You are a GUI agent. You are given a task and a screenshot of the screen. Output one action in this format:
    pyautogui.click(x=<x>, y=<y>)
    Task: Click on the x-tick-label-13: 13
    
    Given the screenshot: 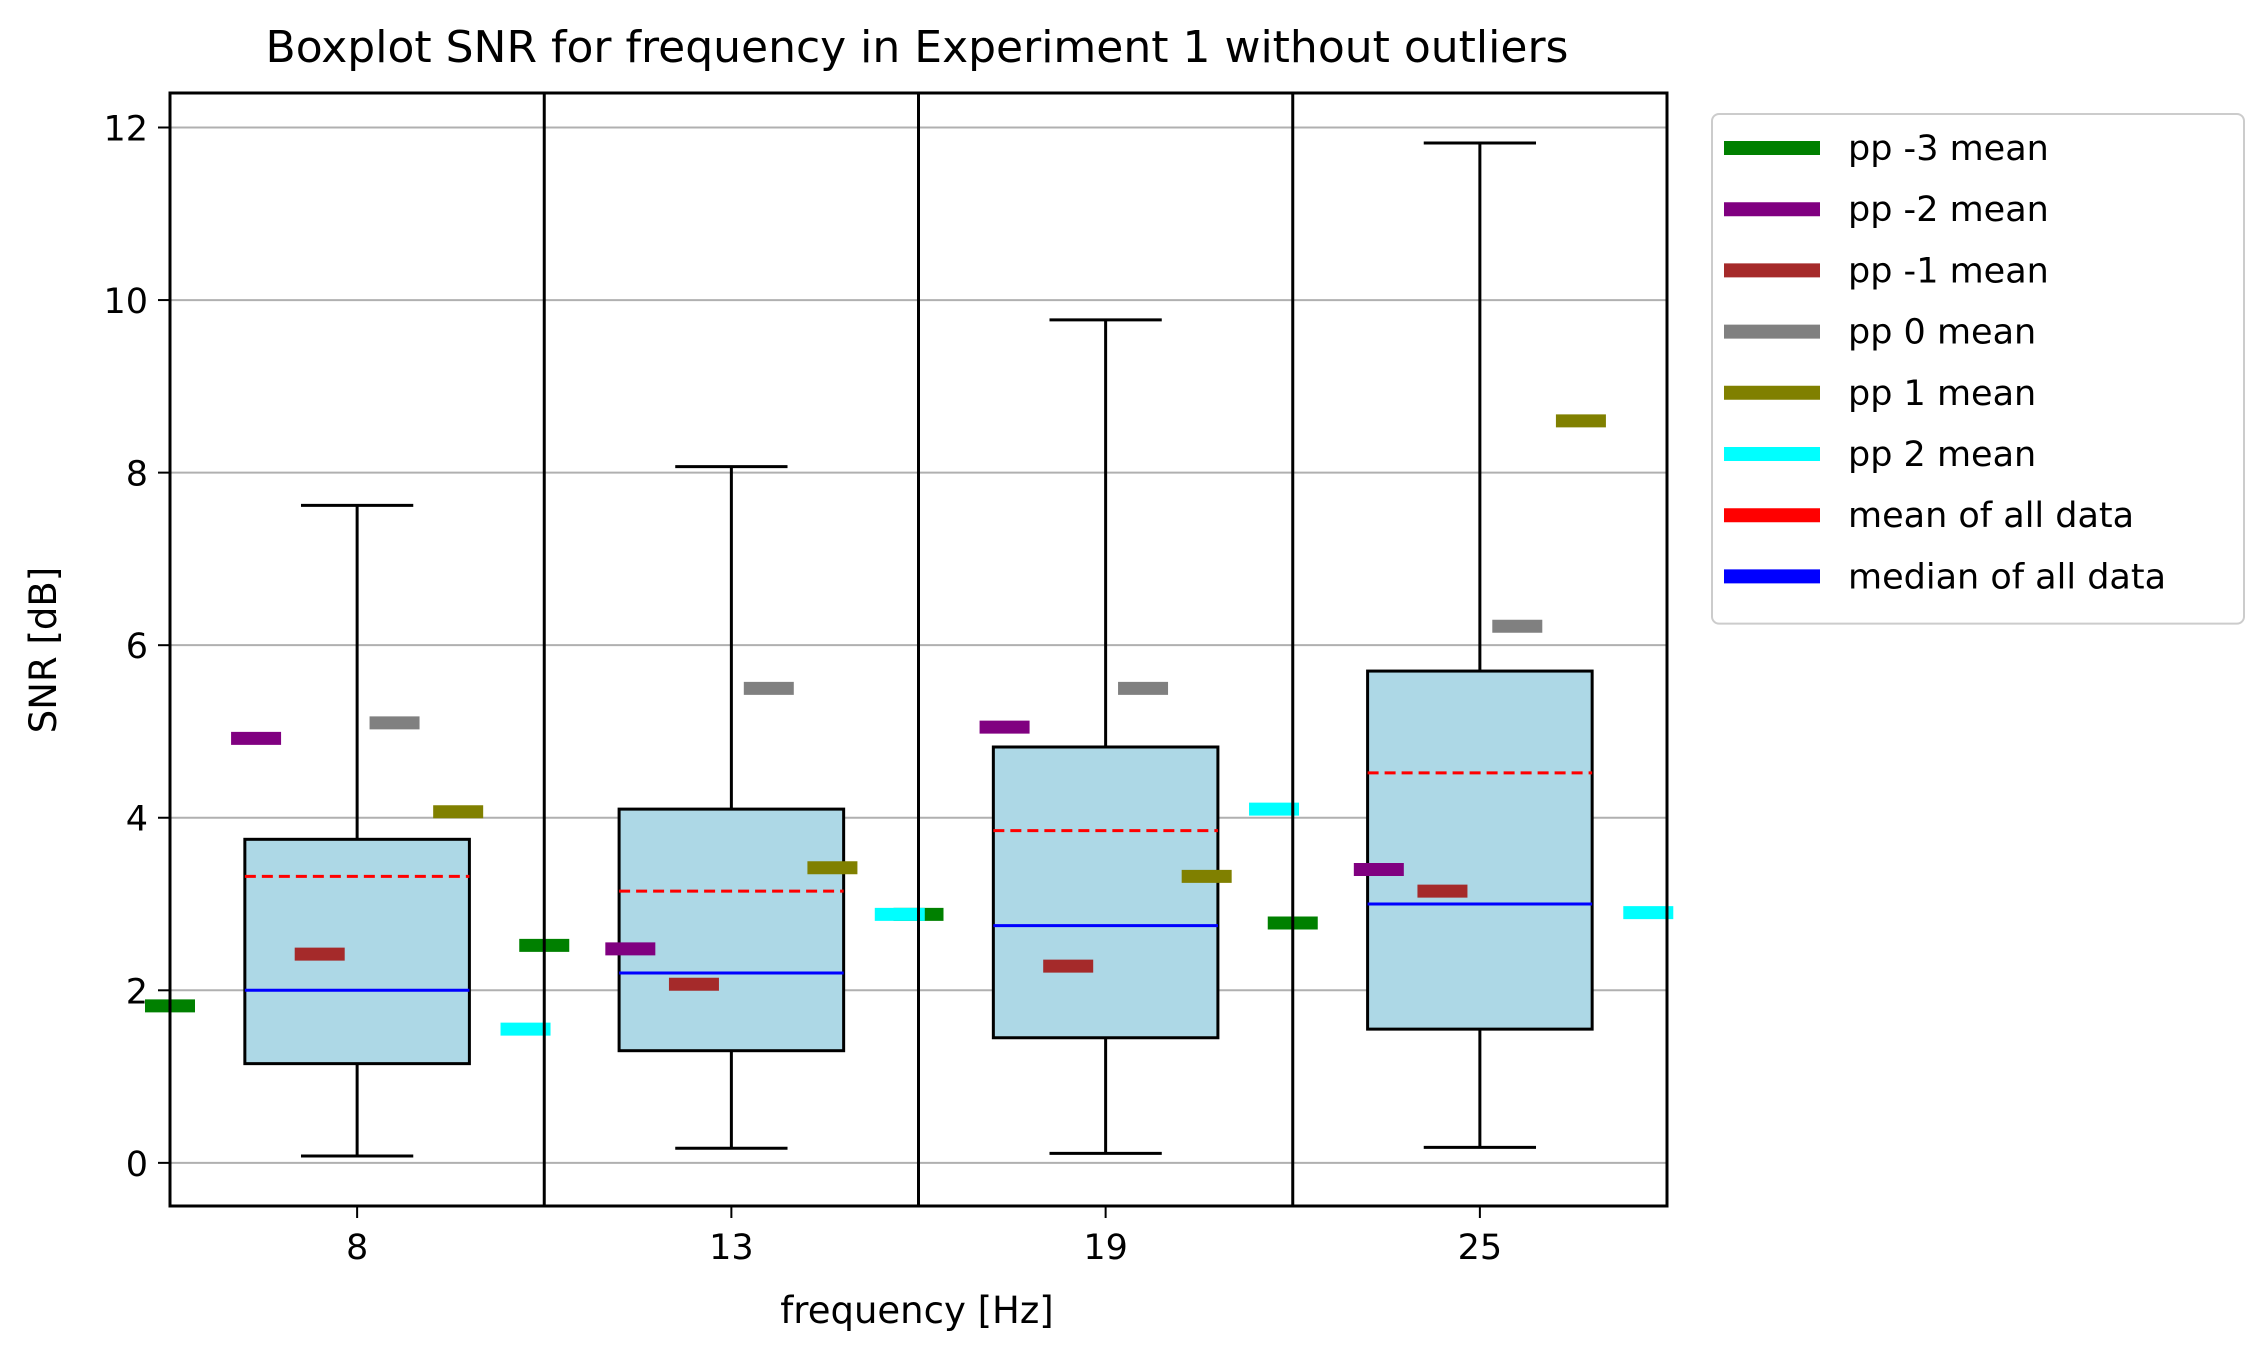 What is the action you would take?
    pyautogui.click(x=731, y=1248)
    